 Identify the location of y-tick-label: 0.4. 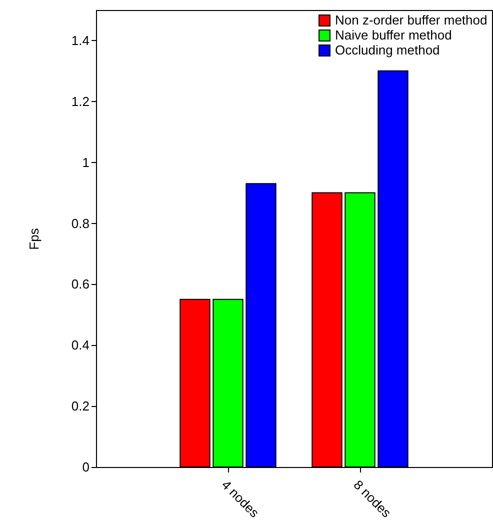
(80, 345).